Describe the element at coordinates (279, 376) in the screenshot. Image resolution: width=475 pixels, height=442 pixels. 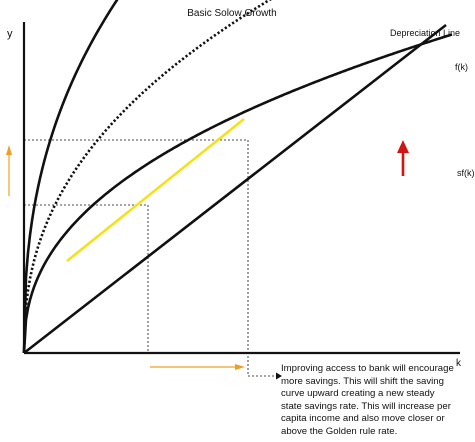
I see `note-connector-arrowhead` at that location.